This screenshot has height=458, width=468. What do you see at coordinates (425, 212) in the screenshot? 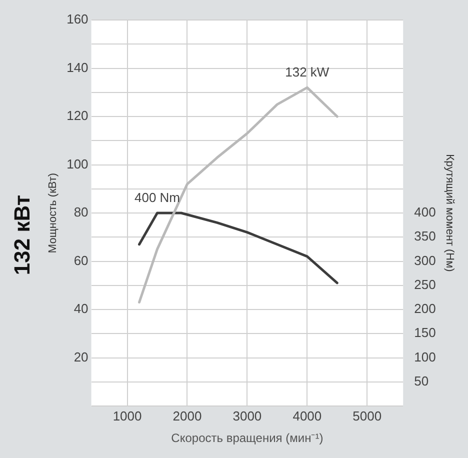
I see `y2-tick-label: 400` at bounding box center [425, 212].